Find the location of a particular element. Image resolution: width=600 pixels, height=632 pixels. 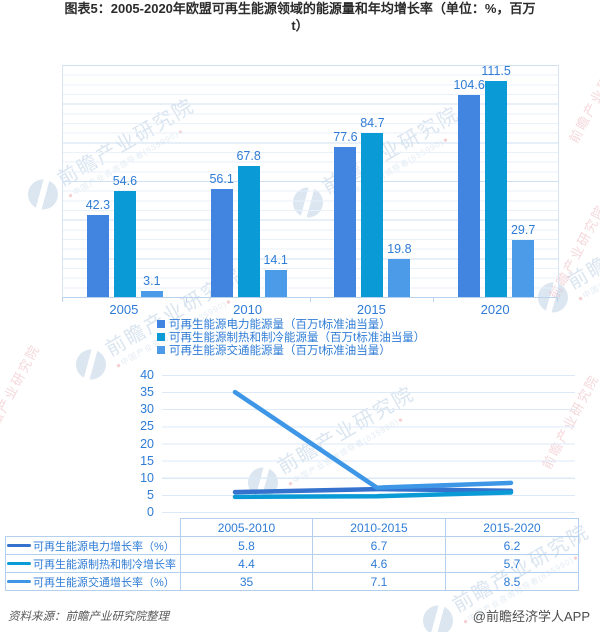

legend-label: 可再生能源电力能源量（百万t标准油当量） is located at coordinates (280, 324).